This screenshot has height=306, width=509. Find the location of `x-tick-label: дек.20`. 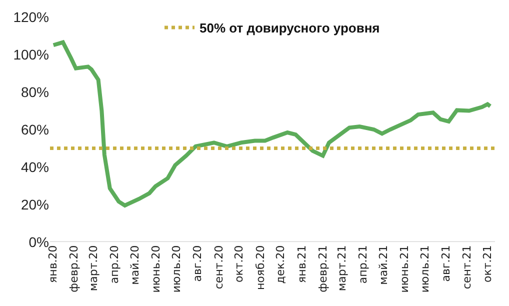

x-tick-label: дек.20 is located at coordinates (281, 264).